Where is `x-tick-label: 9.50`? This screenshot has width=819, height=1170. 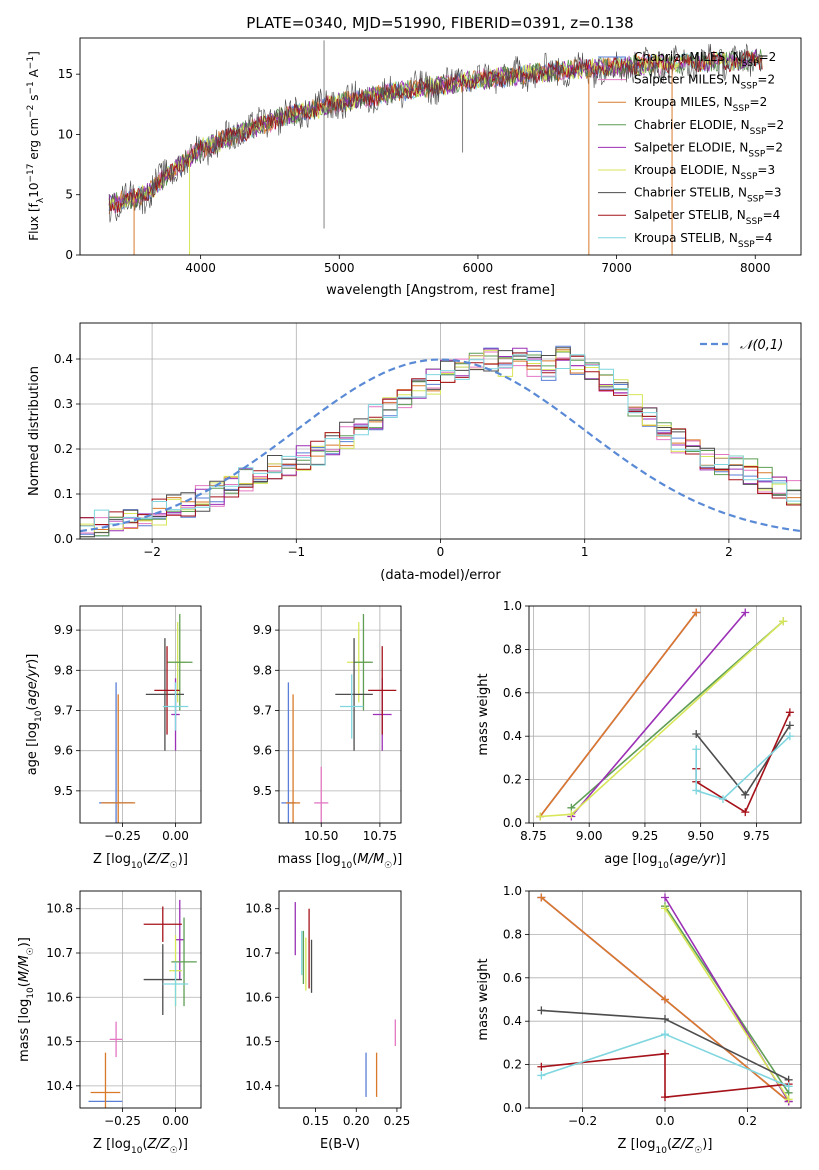 x-tick-label: 9.50 is located at coordinates (700, 836).